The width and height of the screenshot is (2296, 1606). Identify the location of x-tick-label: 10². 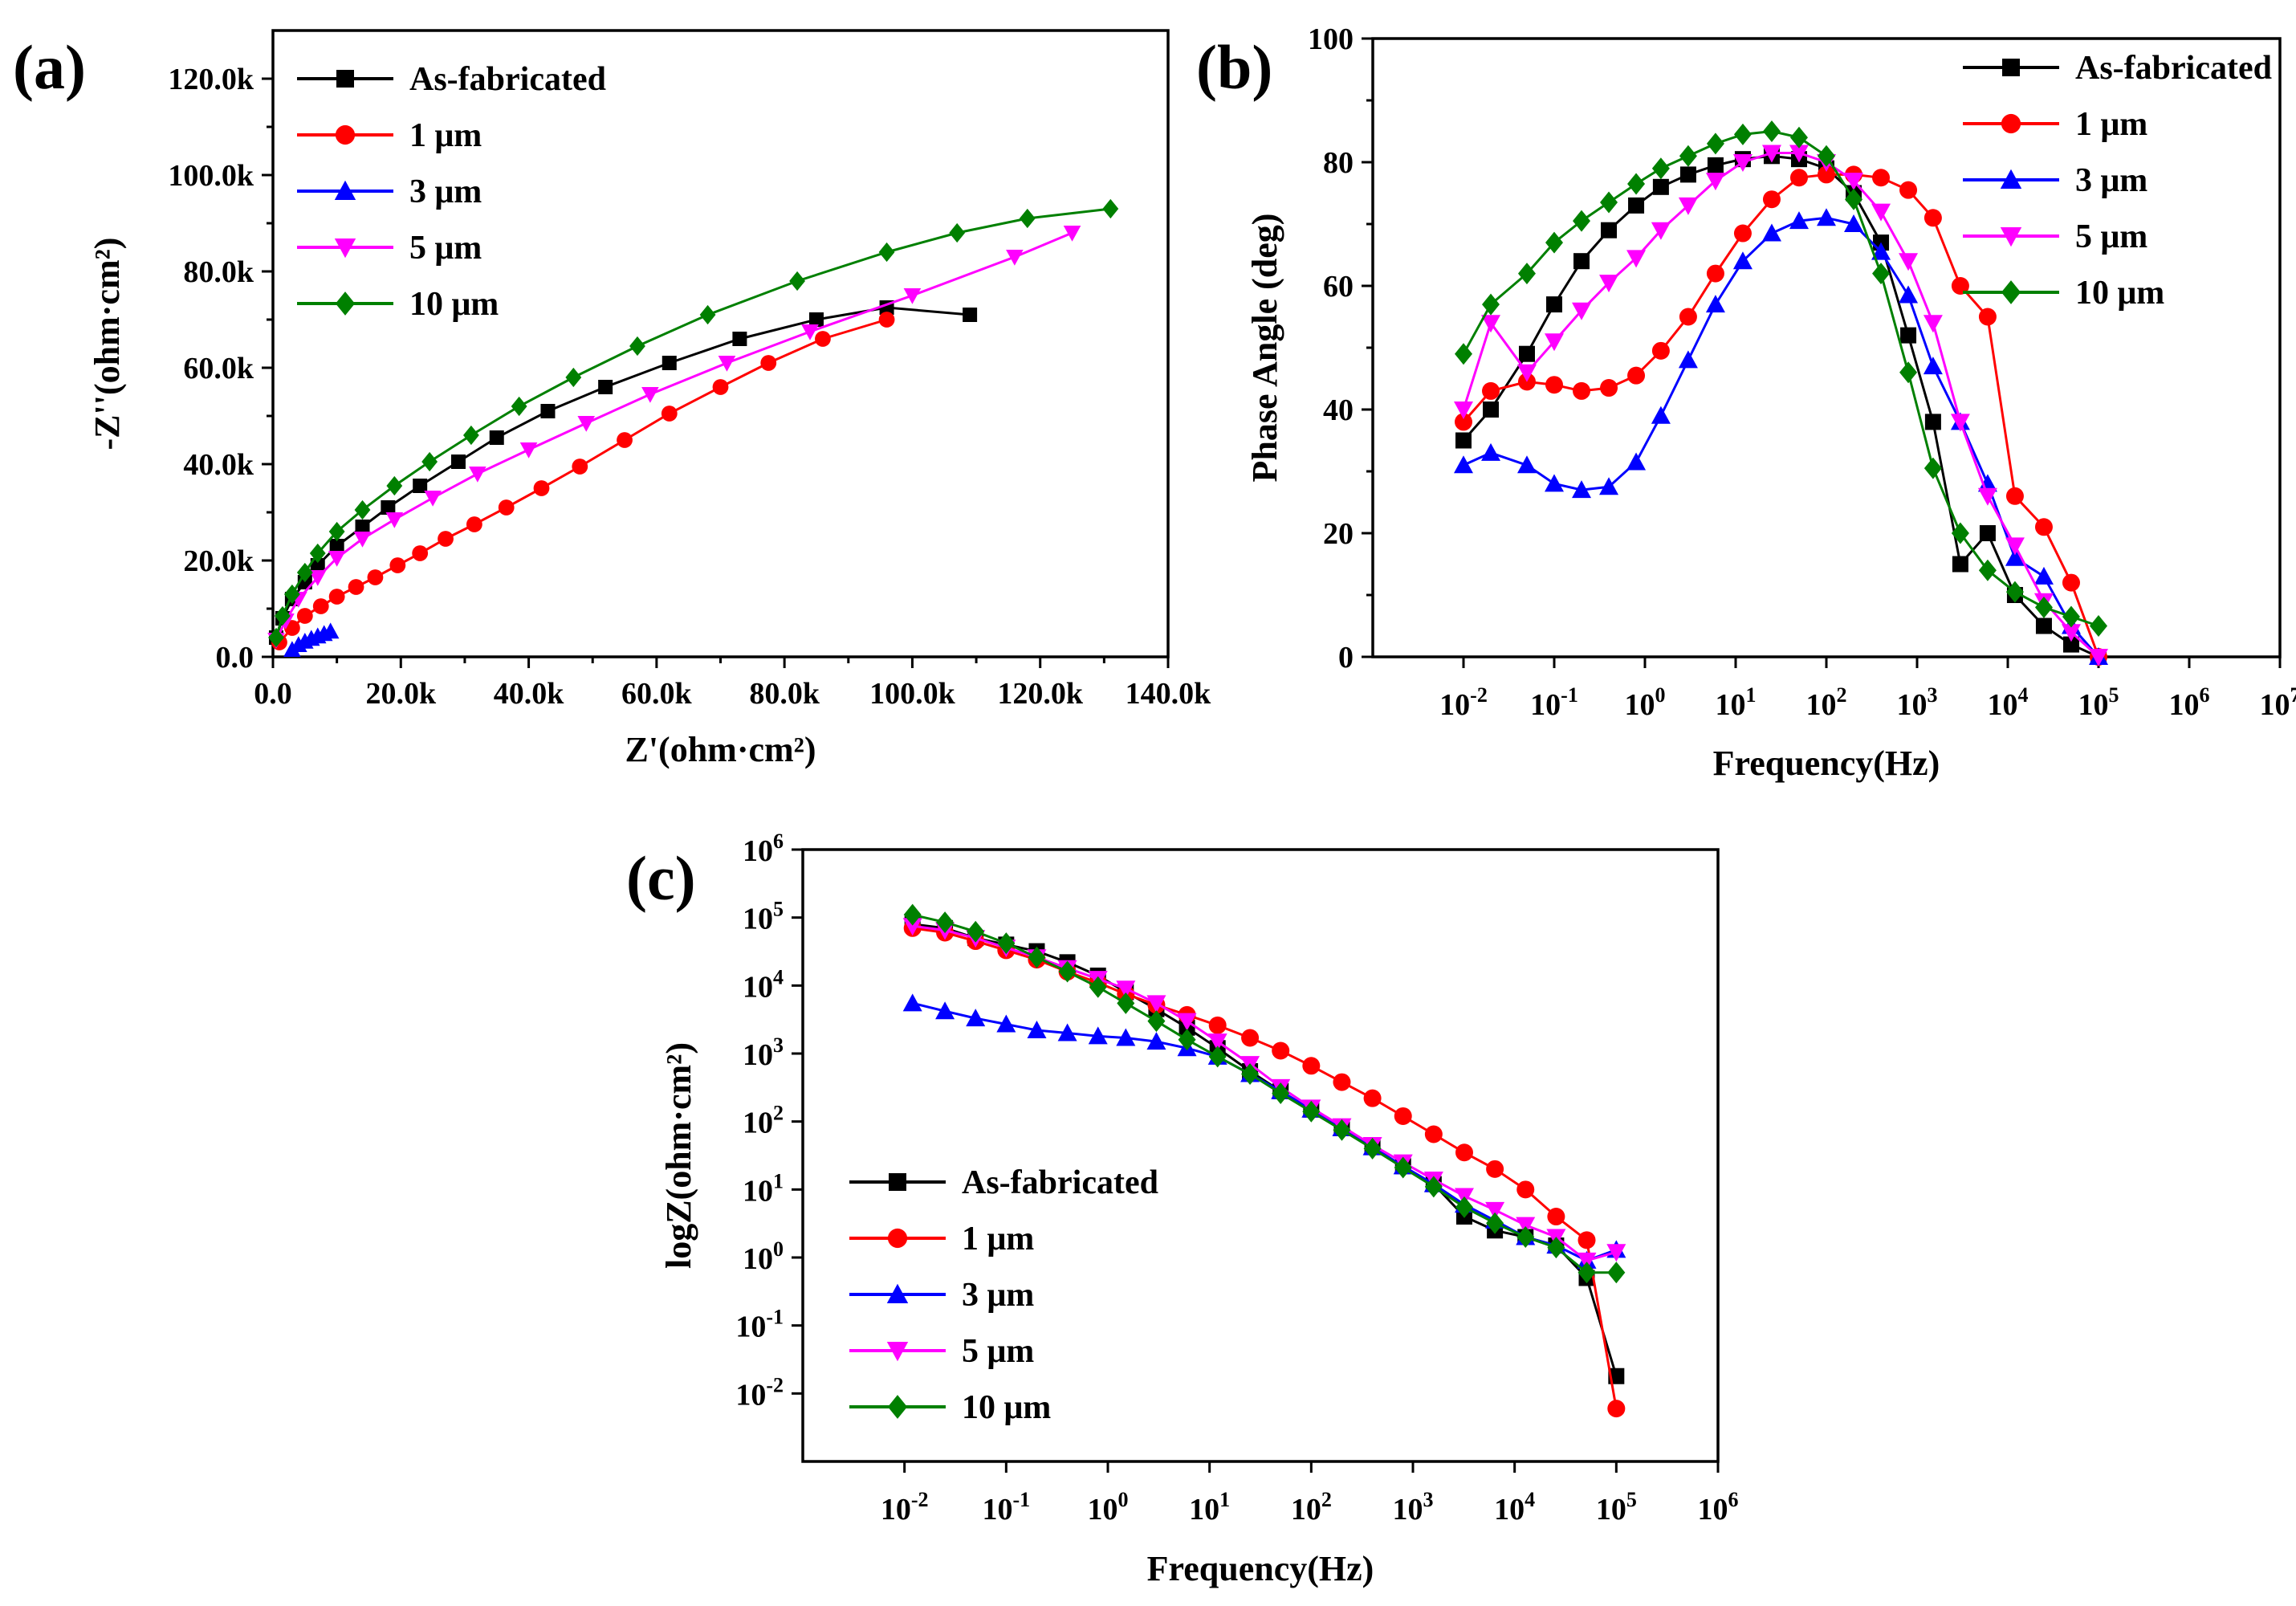
(1311, 1508).